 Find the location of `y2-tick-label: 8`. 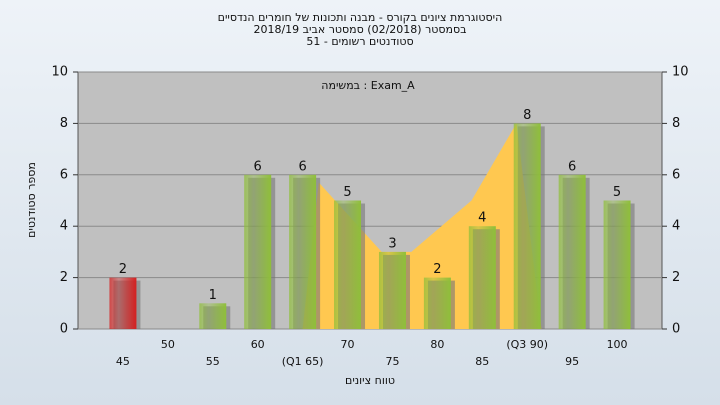

y2-tick-label: 8 is located at coordinates (676, 123).